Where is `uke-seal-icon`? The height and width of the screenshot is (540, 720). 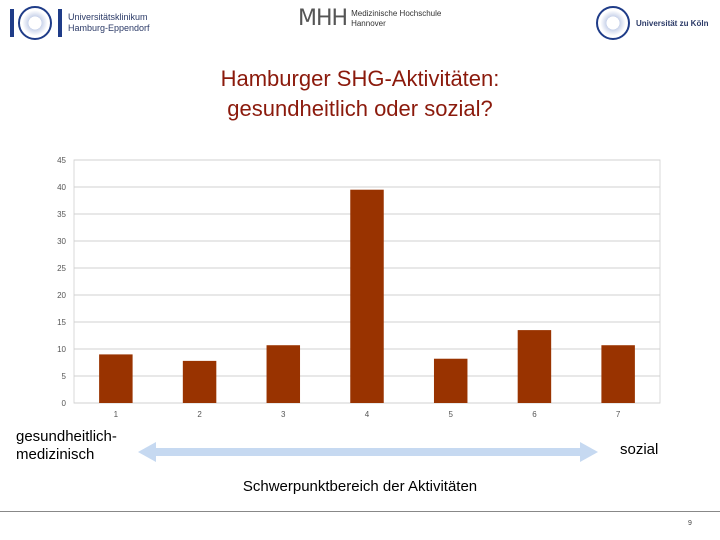
uke-seal-icon is located at coordinates (35, 23).